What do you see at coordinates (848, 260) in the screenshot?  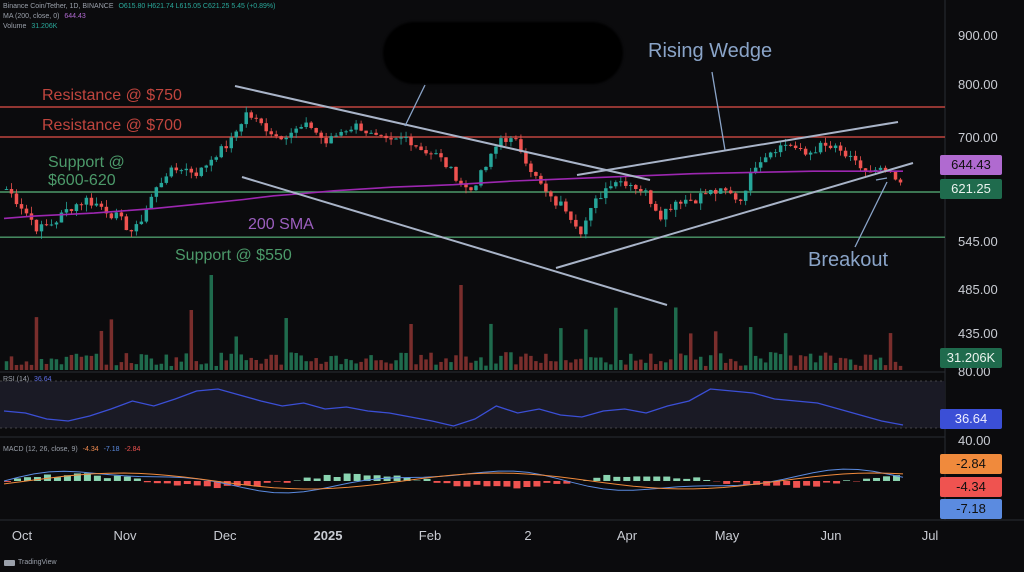 I see `breakout-label: Breakout` at bounding box center [848, 260].